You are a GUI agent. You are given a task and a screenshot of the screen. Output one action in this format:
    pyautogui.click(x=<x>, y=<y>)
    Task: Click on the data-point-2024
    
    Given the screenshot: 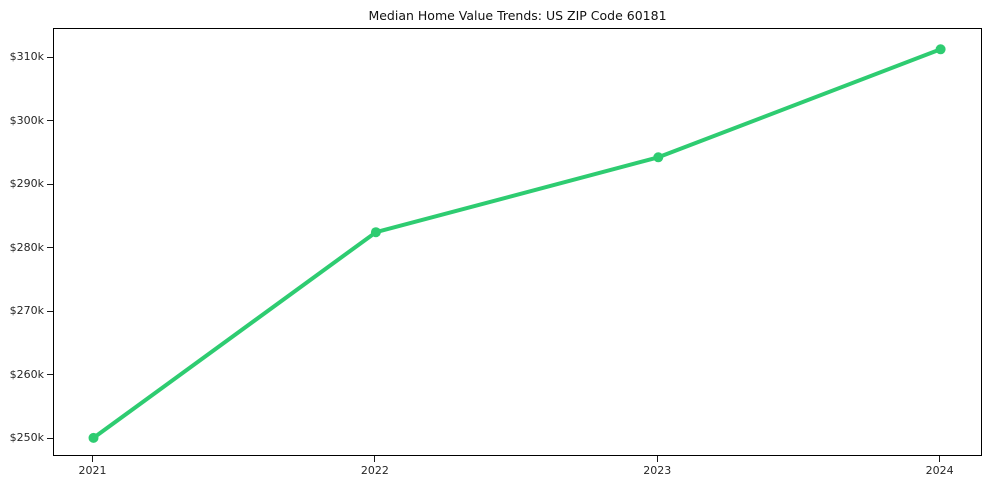 What is the action you would take?
    pyautogui.click(x=940, y=49)
    